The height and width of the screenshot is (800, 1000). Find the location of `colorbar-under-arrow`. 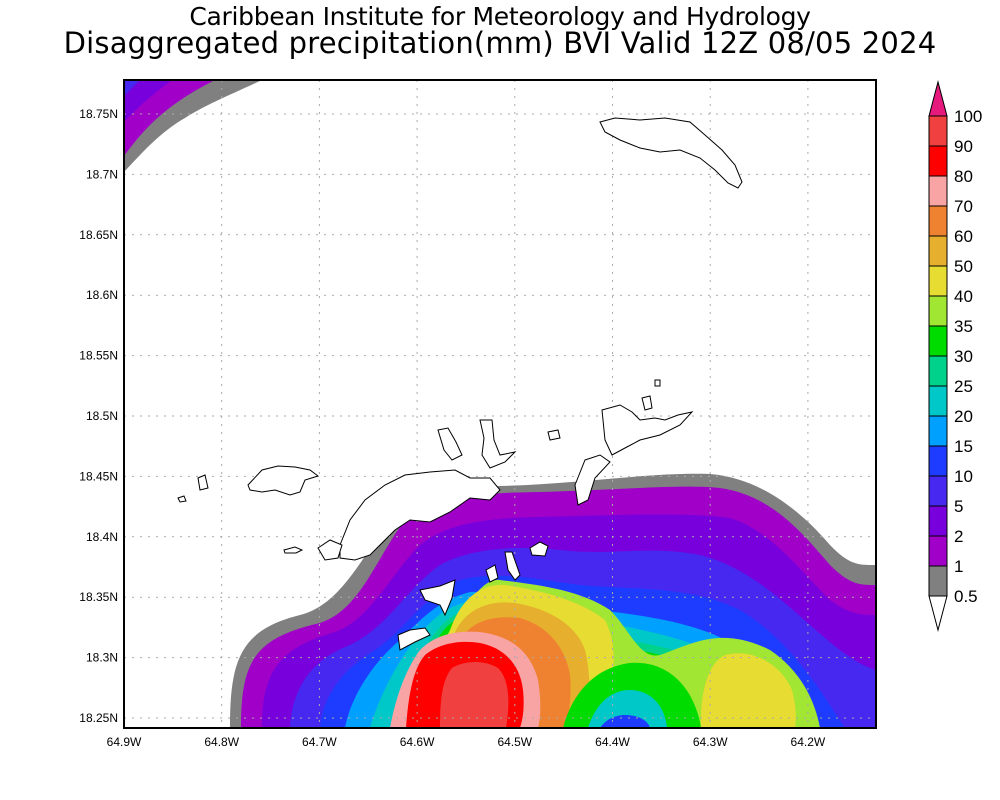

colorbar-under-arrow is located at coordinates (938, 613).